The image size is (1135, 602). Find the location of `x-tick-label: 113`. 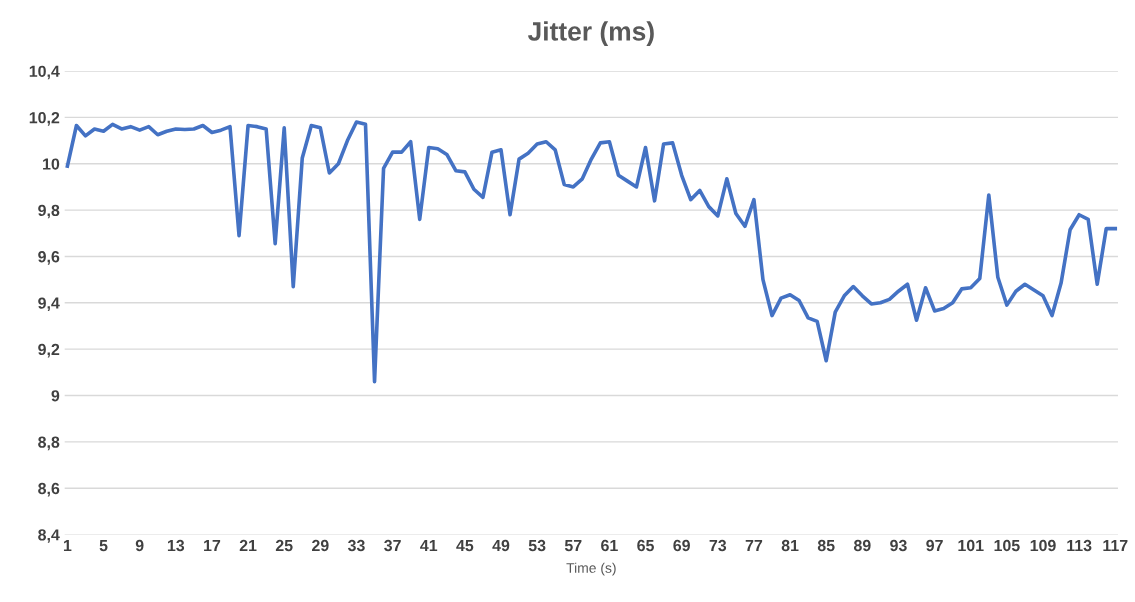

x-tick-label: 113 is located at coordinates (1079, 545).